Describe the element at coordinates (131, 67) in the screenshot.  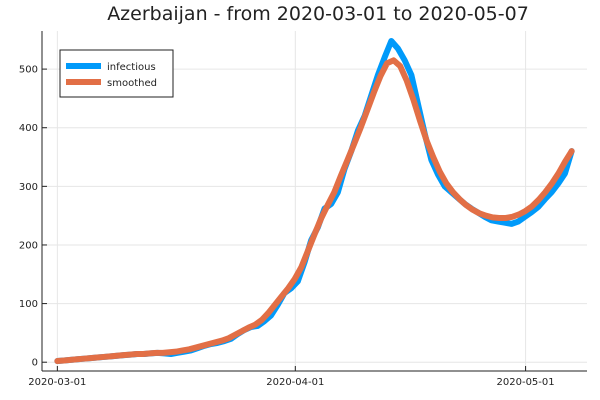
I see `legend-label-infectious: infectious` at that location.